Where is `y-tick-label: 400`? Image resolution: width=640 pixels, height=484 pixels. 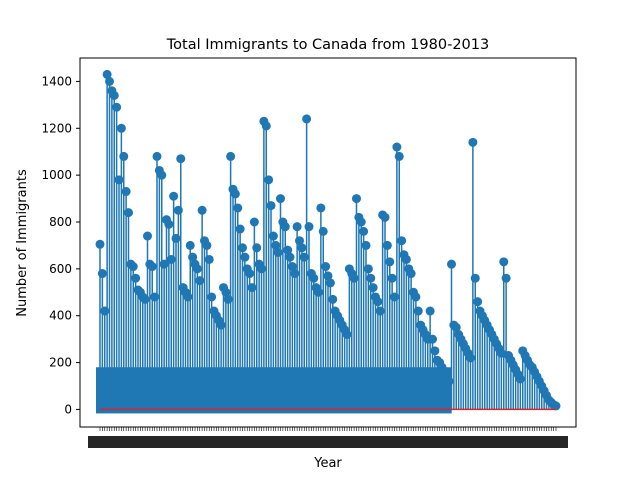 y-tick-label: 400 is located at coordinates (60, 316).